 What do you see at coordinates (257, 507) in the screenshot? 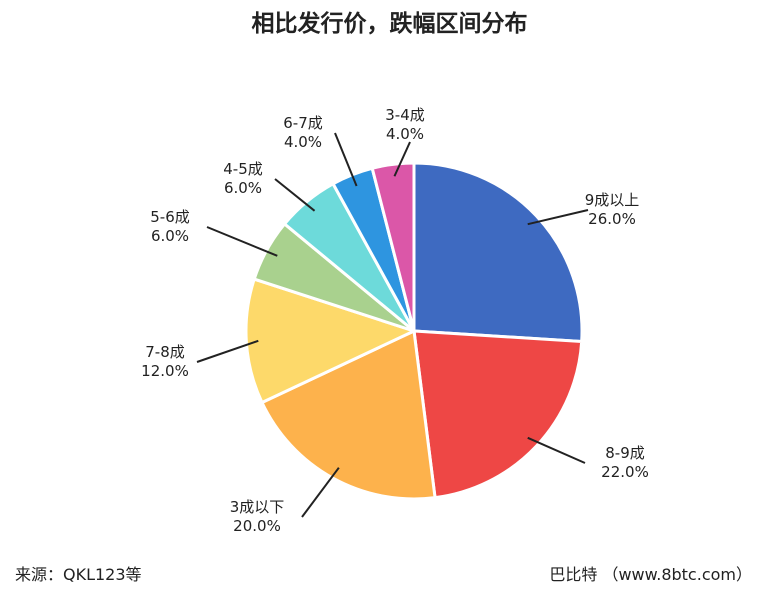
I see `slice-label-3: 3成以下` at bounding box center [257, 507].